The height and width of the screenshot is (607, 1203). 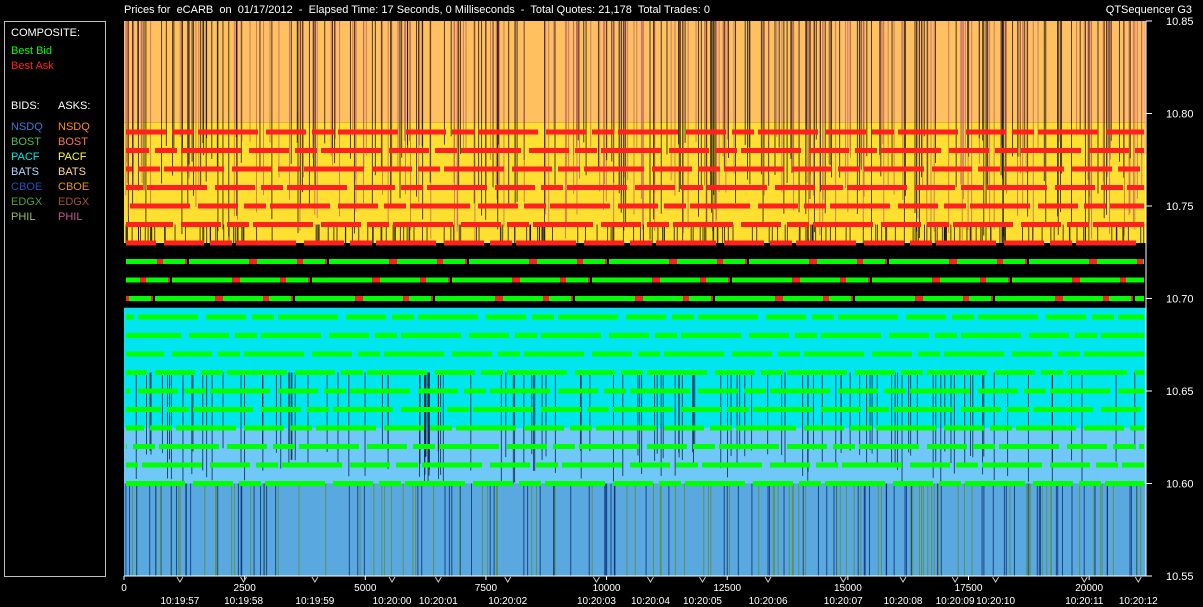 What do you see at coordinates (635, 72) in the screenshot?
I see `ask-depth-band` at bounding box center [635, 72].